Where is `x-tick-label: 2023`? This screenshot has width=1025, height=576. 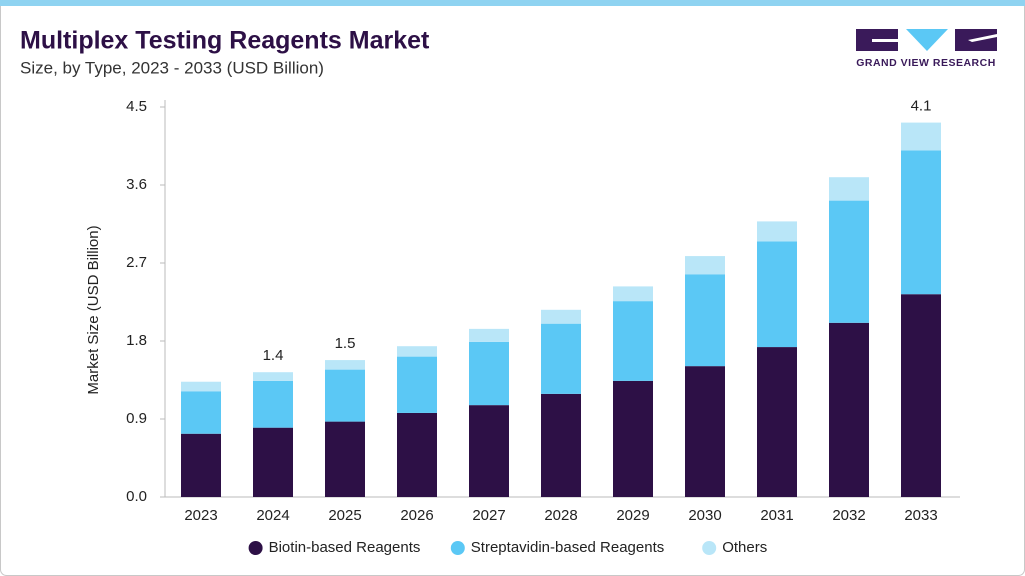
x-tick-label: 2023 is located at coordinates (200, 515).